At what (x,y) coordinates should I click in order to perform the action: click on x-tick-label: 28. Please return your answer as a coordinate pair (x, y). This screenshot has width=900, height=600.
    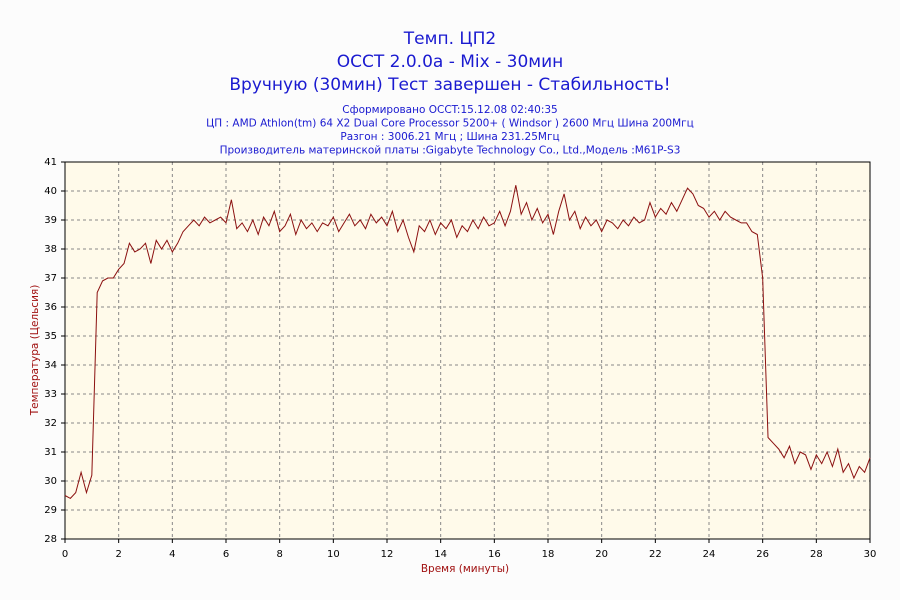
    Looking at the image, I should click on (816, 554).